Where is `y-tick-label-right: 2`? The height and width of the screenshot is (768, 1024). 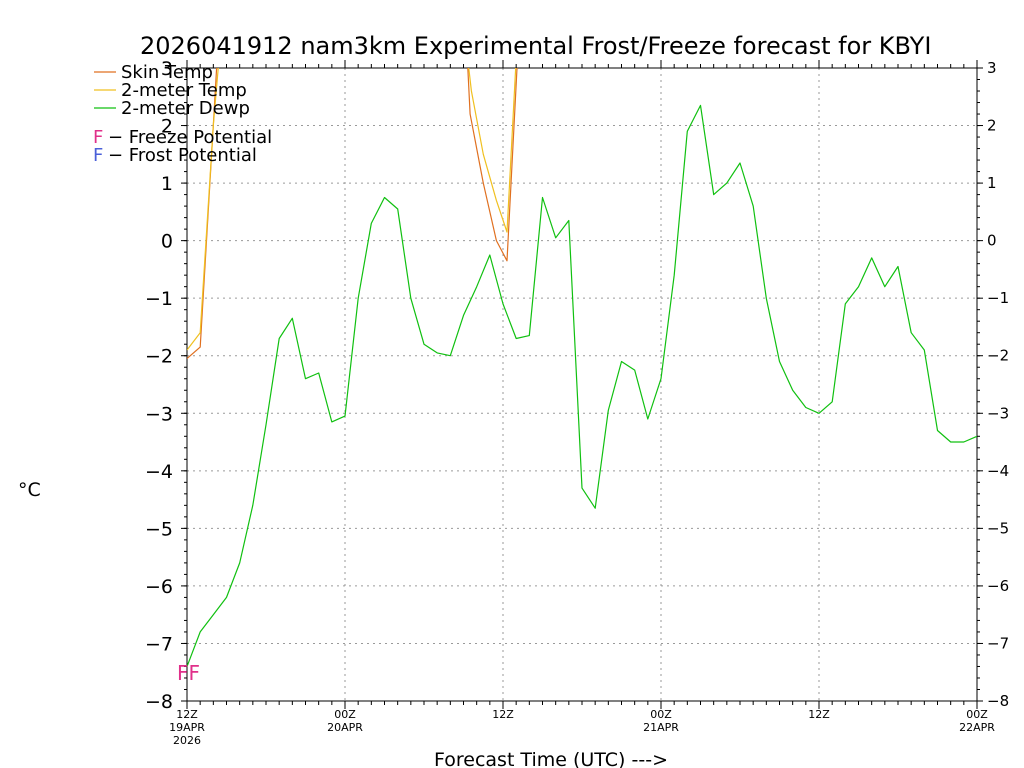 y-tick-label-right: 2 is located at coordinates (992, 126).